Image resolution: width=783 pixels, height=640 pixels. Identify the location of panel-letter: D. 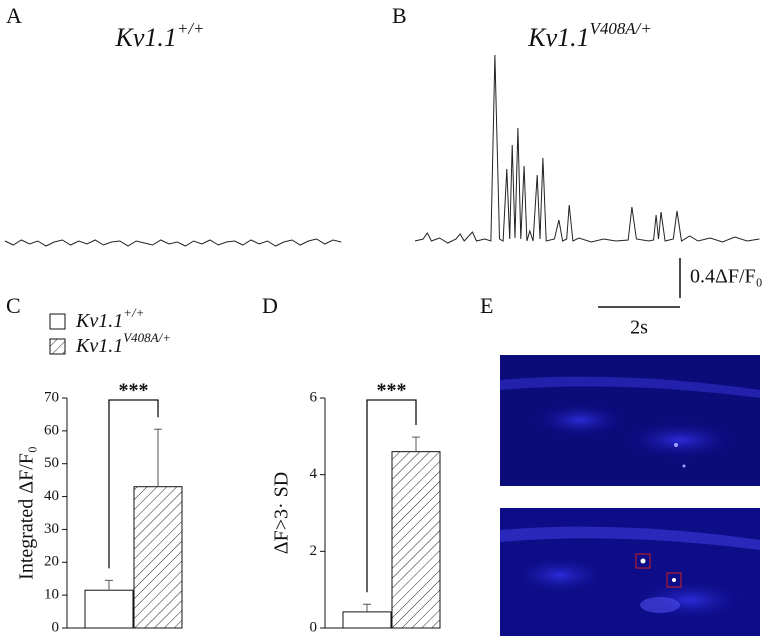
(270, 305).